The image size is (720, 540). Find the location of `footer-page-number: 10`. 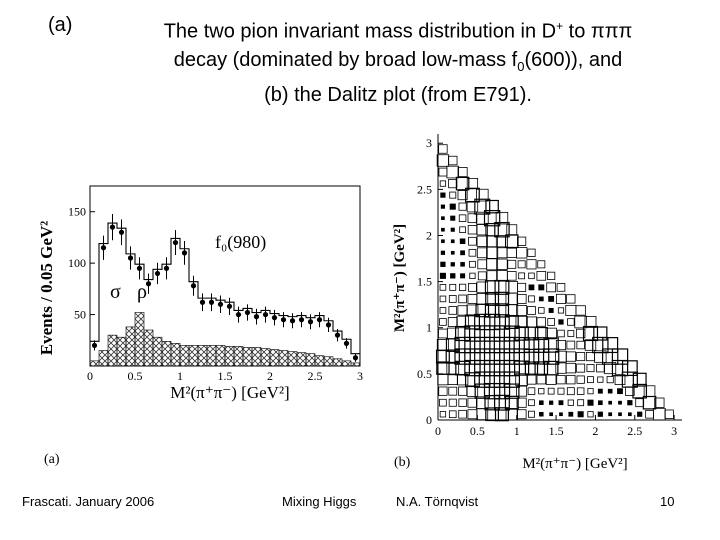

footer-page-number: 10 is located at coordinates (667, 501).